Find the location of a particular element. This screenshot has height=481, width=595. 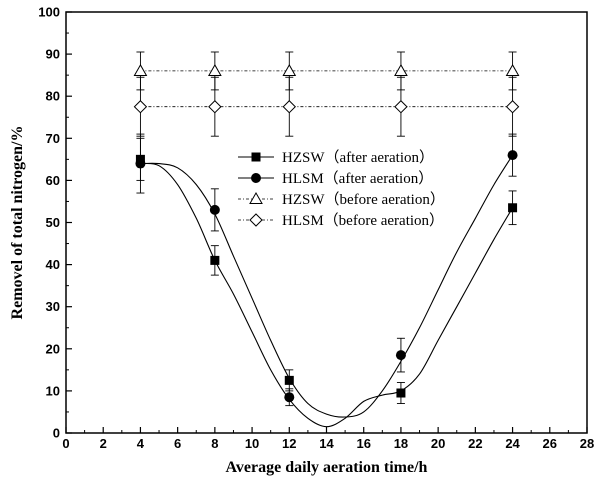

y-tick-label: 70 is located at coordinates (53, 138).